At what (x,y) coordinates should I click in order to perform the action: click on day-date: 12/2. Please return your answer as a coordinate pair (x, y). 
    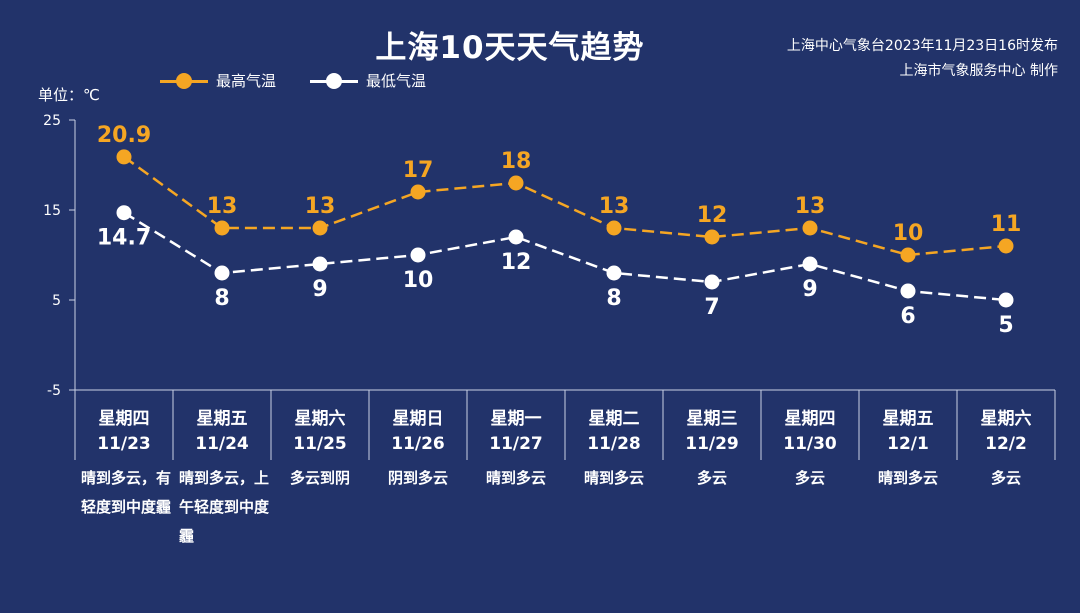
    Looking at the image, I should click on (1006, 444).